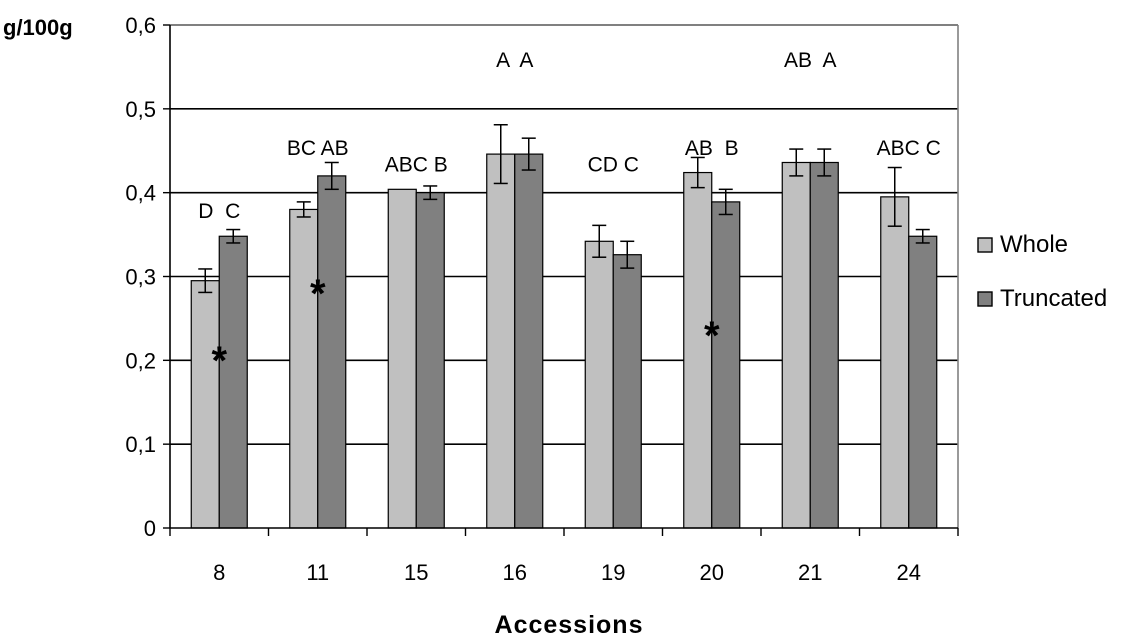  I want to click on x-tick-label: 19, so click(613, 572).